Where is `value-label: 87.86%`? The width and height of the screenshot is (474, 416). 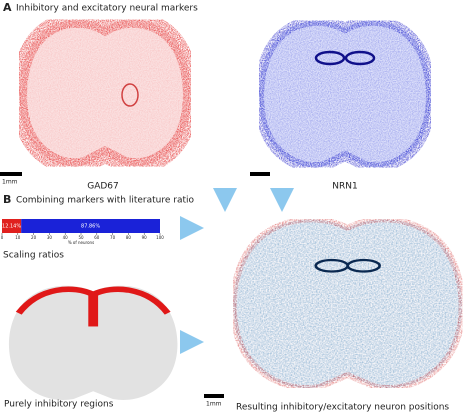
value-label: 87.86% is located at coordinates (90, 227).